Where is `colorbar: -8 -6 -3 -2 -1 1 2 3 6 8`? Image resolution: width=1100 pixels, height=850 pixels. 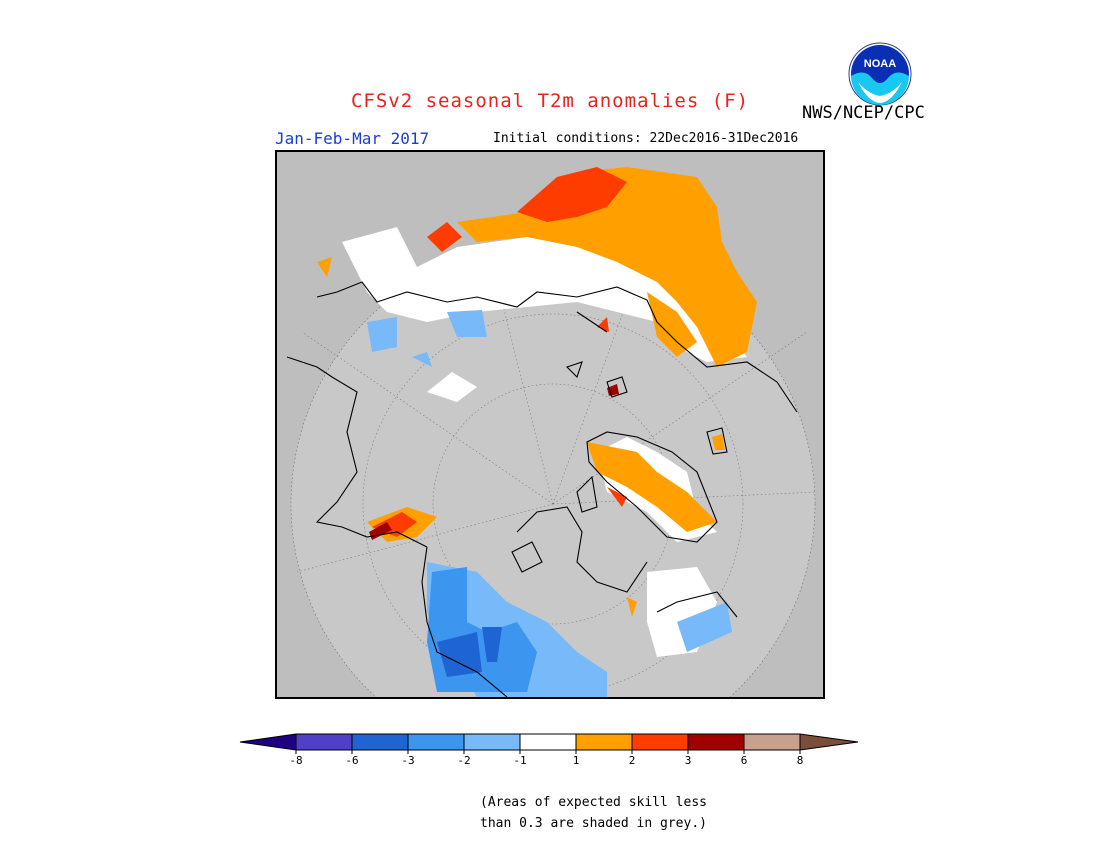 colorbar: -8 -6 -3 -2 -1 1 2 3 6 8 is located at coordinates (549, 750).